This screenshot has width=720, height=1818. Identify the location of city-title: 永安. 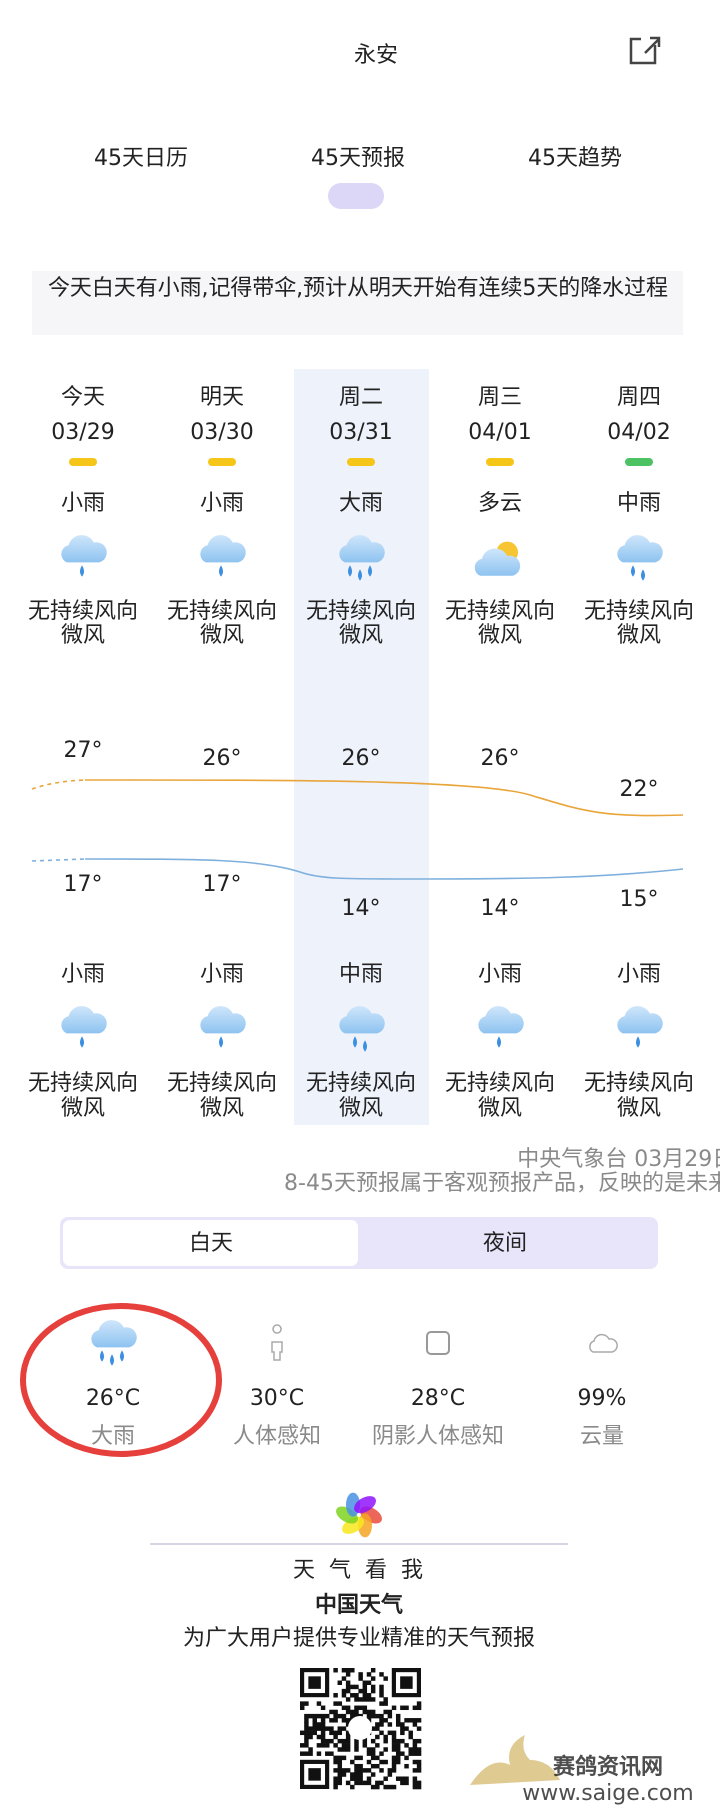
(376, 55).